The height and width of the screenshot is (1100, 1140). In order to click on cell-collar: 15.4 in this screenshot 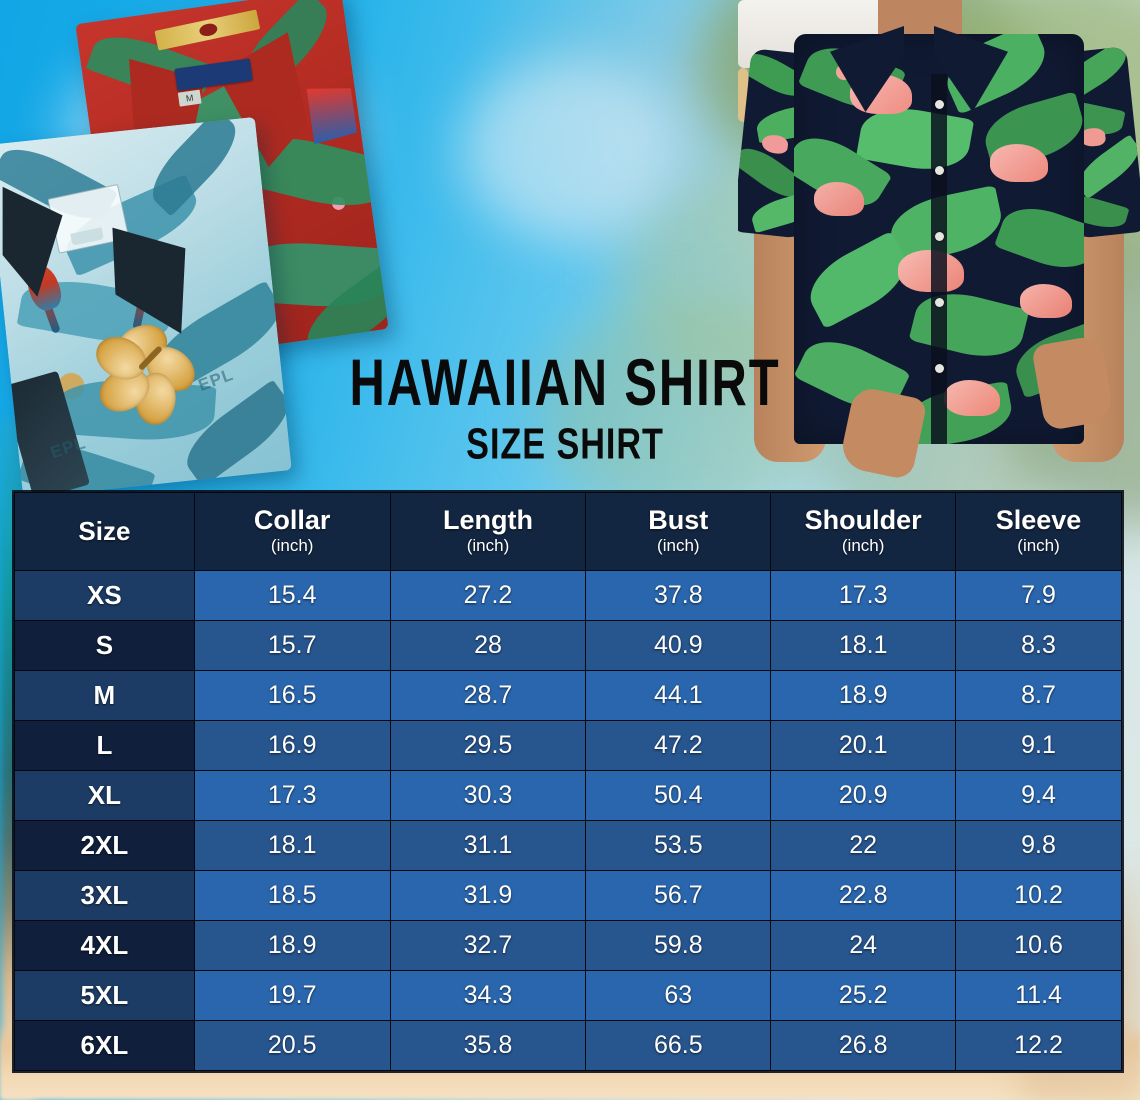, I will do `click(292, 595)`.